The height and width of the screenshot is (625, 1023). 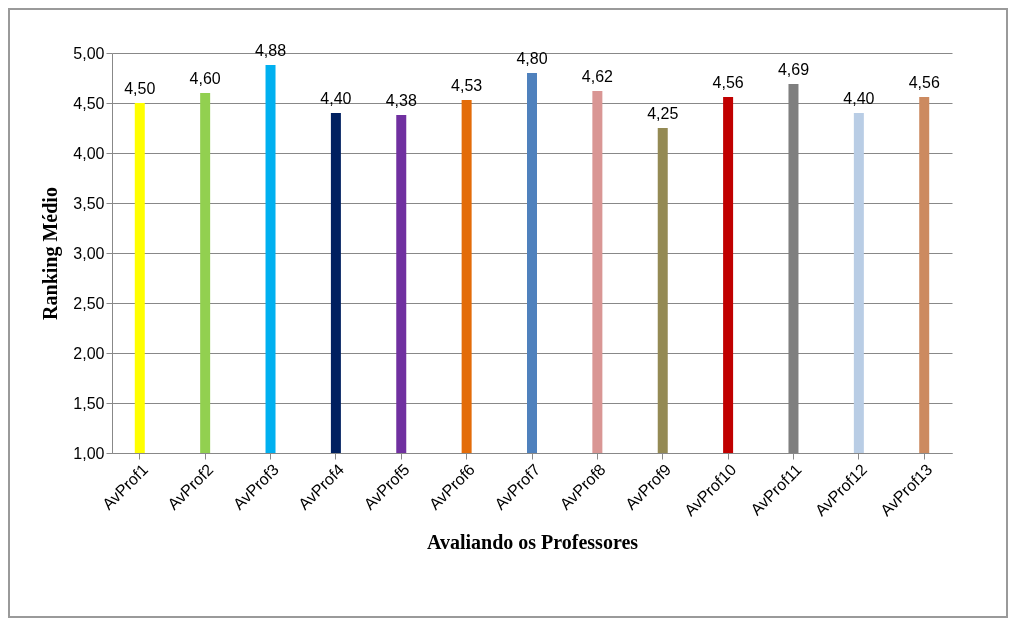 I want to click on data-label: 4,88, so click(x=270, y=50).